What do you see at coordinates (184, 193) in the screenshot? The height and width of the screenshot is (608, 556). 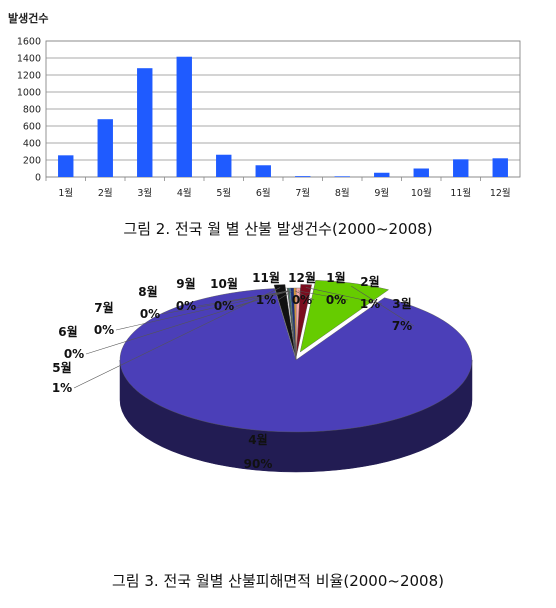 I see `x-tick-label: 4월` at bounding box center [184, 193].